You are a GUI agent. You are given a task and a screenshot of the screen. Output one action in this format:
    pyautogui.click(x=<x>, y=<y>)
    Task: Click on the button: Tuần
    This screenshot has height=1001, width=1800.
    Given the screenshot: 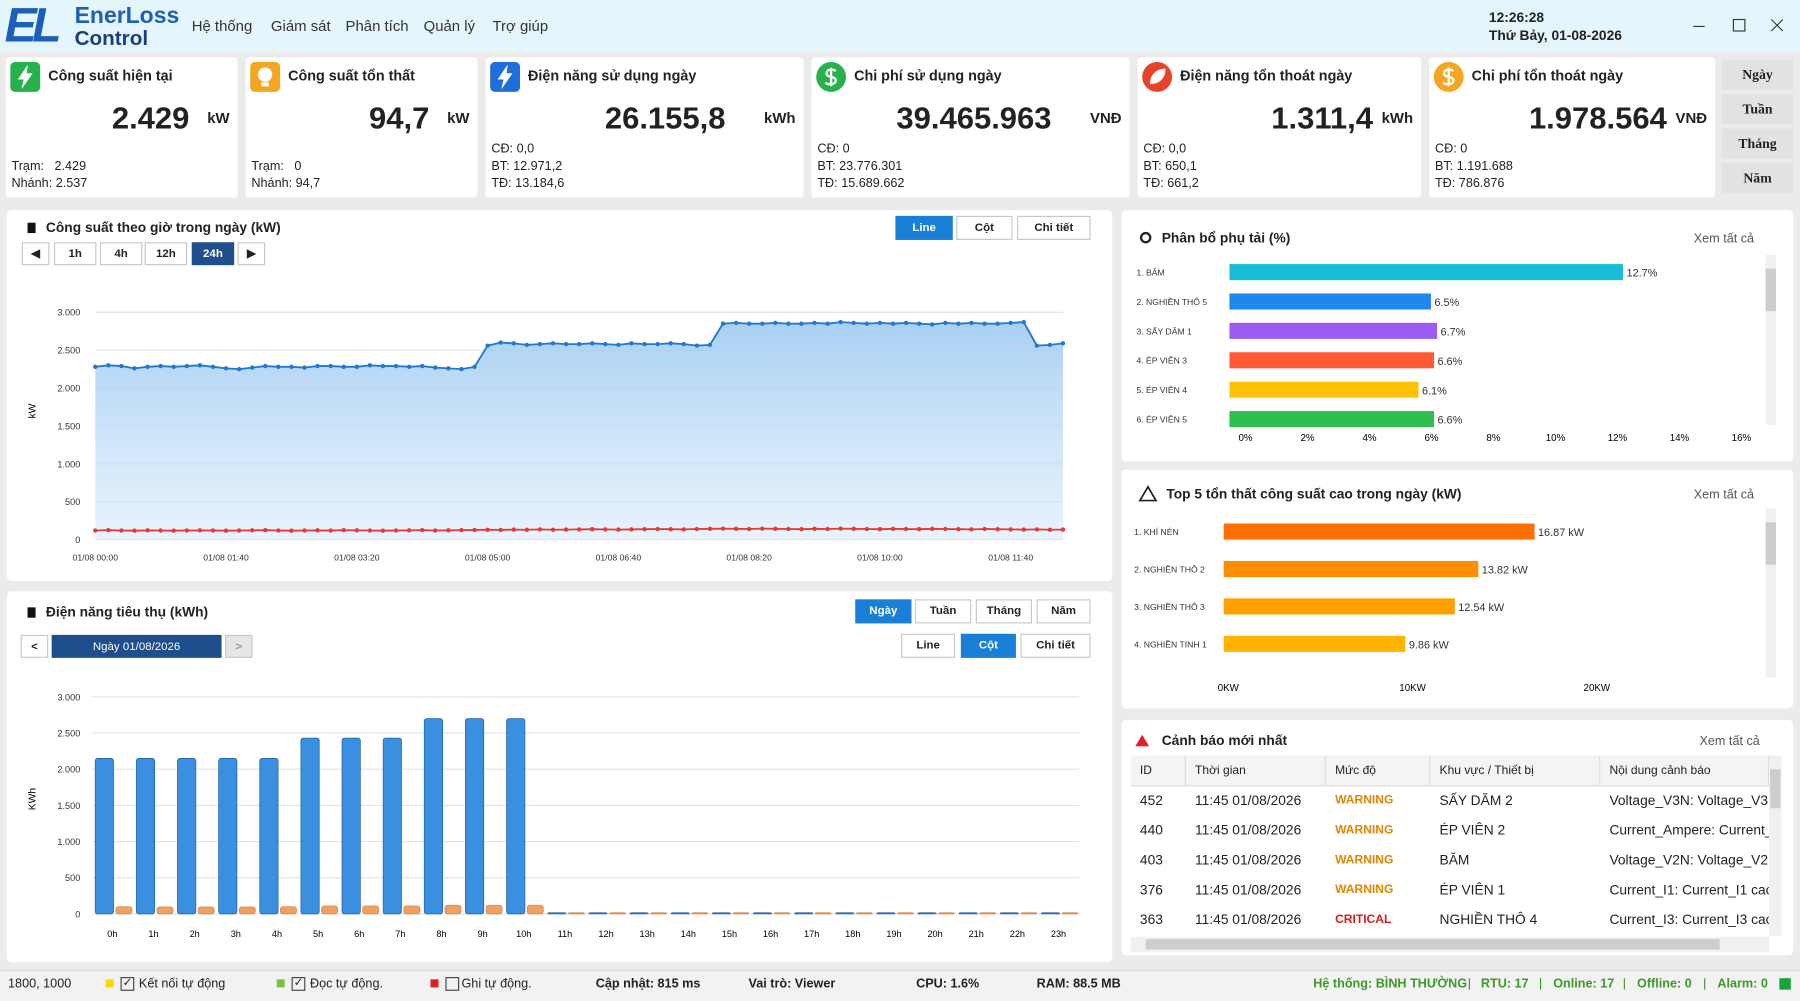 What is the action you would take?
    pyautogui.click(x=943, y=611)
    